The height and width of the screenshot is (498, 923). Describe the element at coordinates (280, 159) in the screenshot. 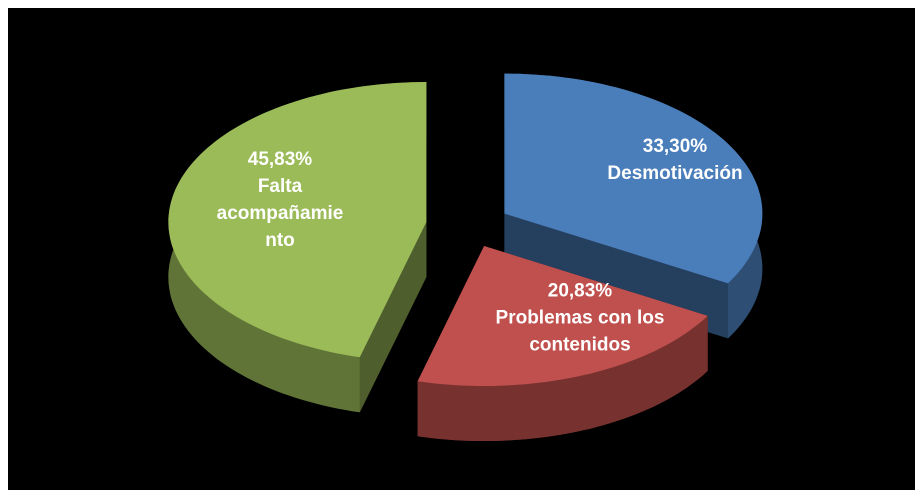

I see `value-label: 45,83%` at that location.